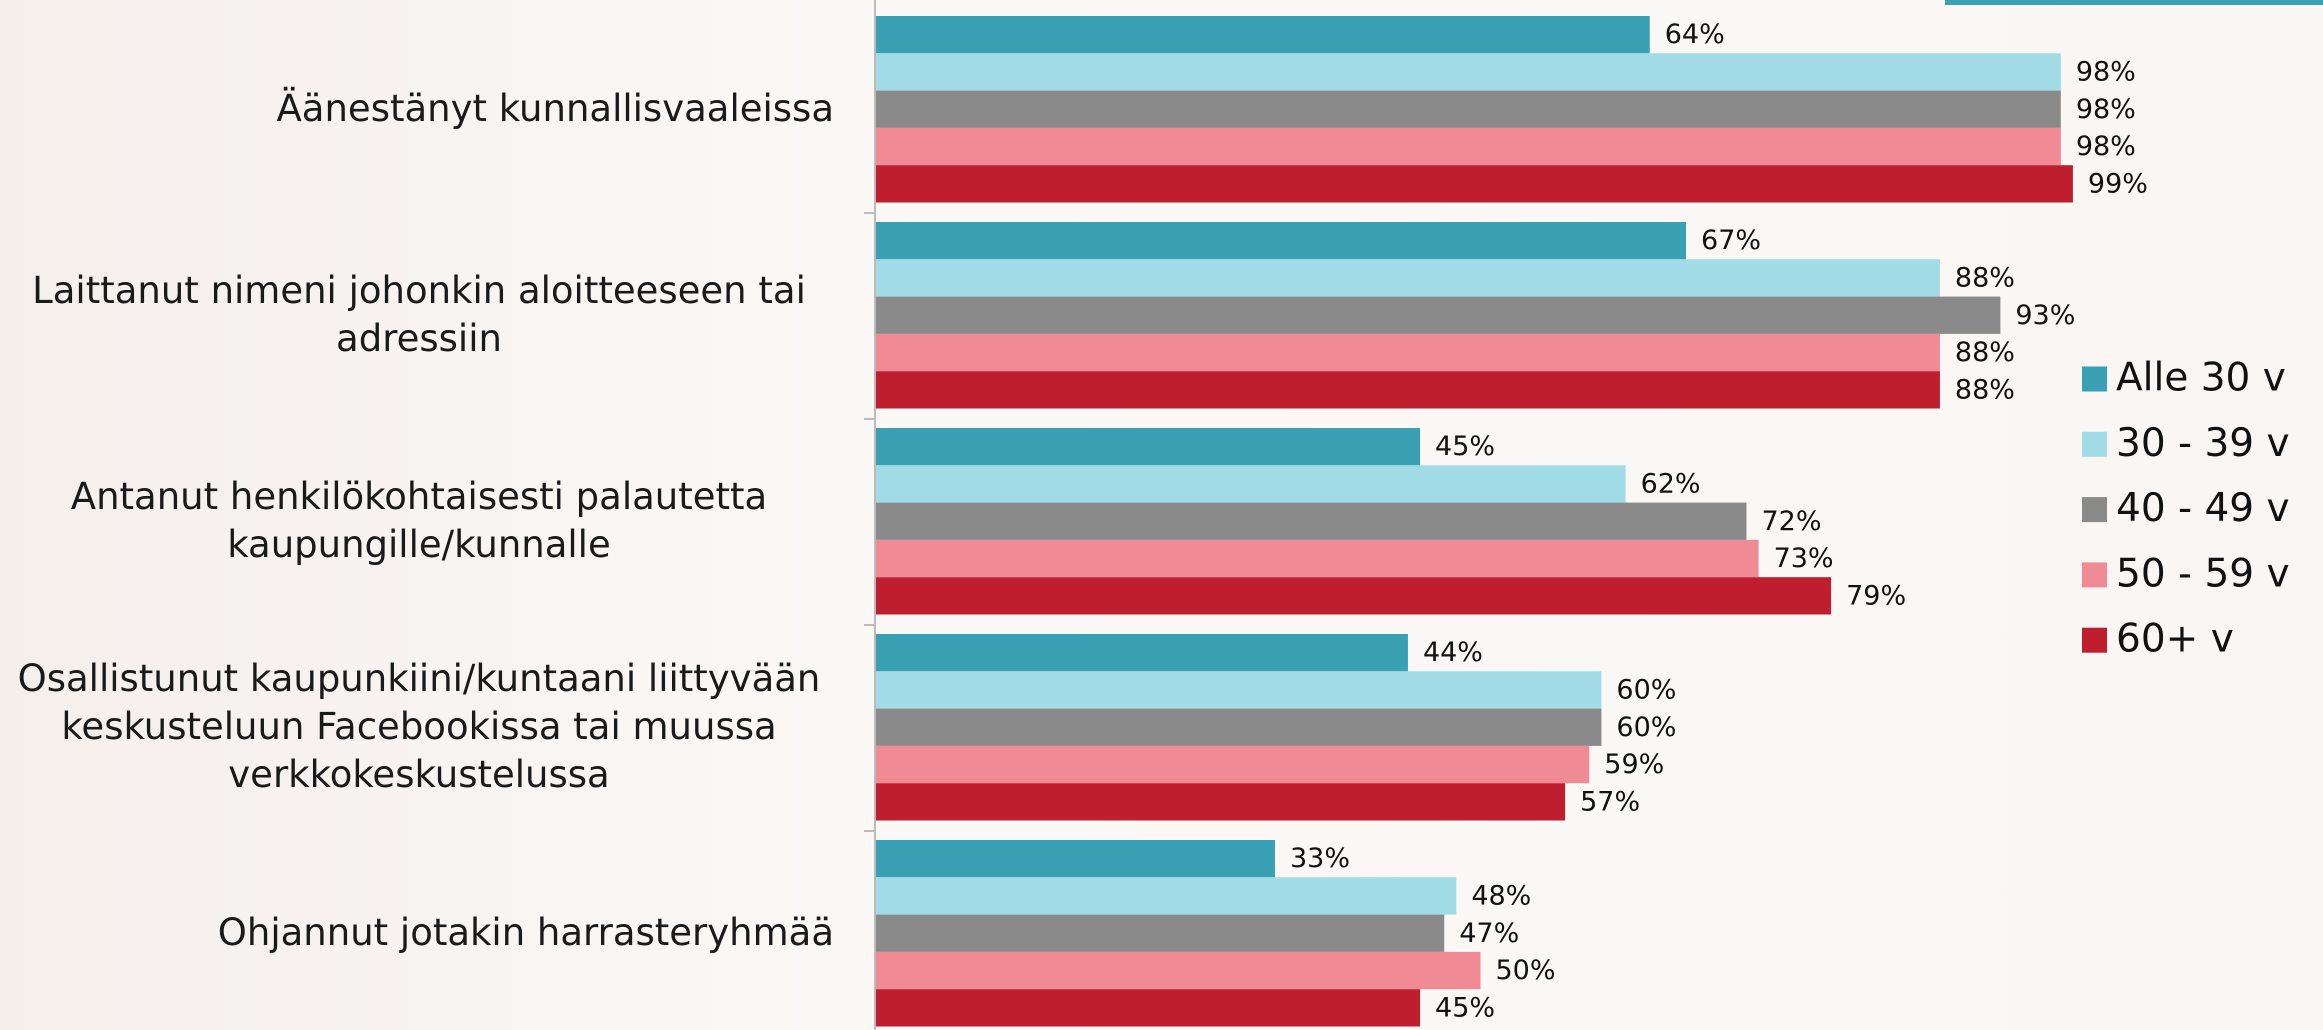 The image size is (2323, 1030). What do you see at coordinates (2201, 378) in the screenshot?
I see `legend-label: Alle 30 v` at bounding box center [2201, 378].